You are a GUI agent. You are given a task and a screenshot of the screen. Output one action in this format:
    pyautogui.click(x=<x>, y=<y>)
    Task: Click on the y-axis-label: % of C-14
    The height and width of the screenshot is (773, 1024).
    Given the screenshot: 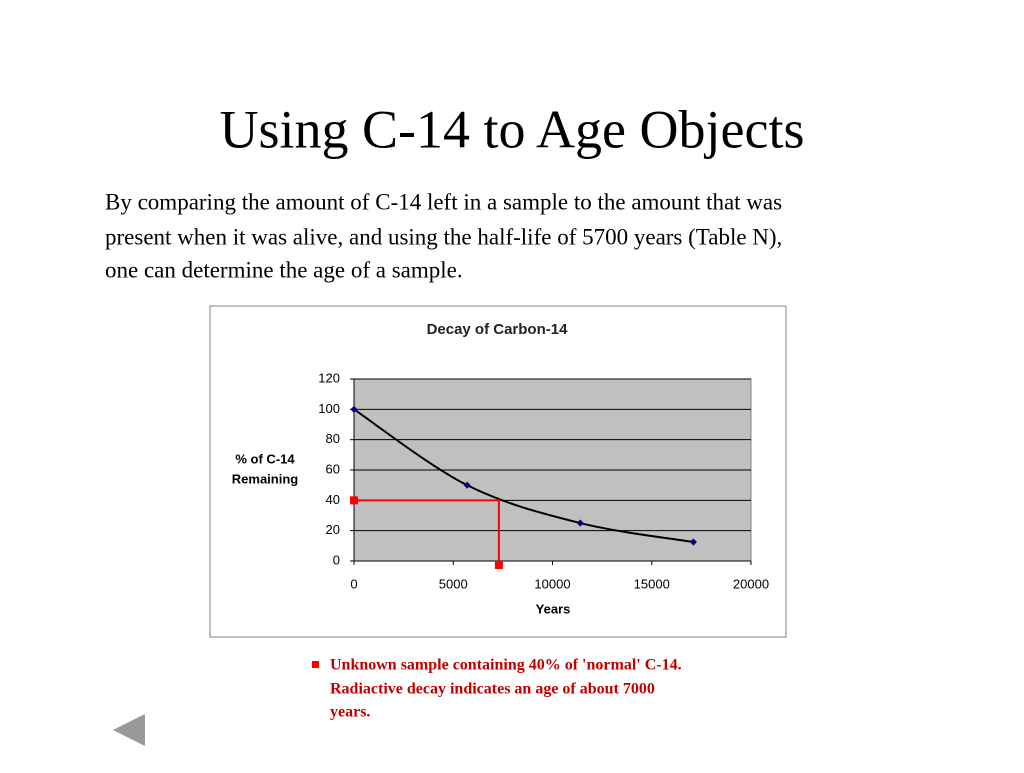 What is the action you would take?
    pyautogui.click(x=265, y=458)
    